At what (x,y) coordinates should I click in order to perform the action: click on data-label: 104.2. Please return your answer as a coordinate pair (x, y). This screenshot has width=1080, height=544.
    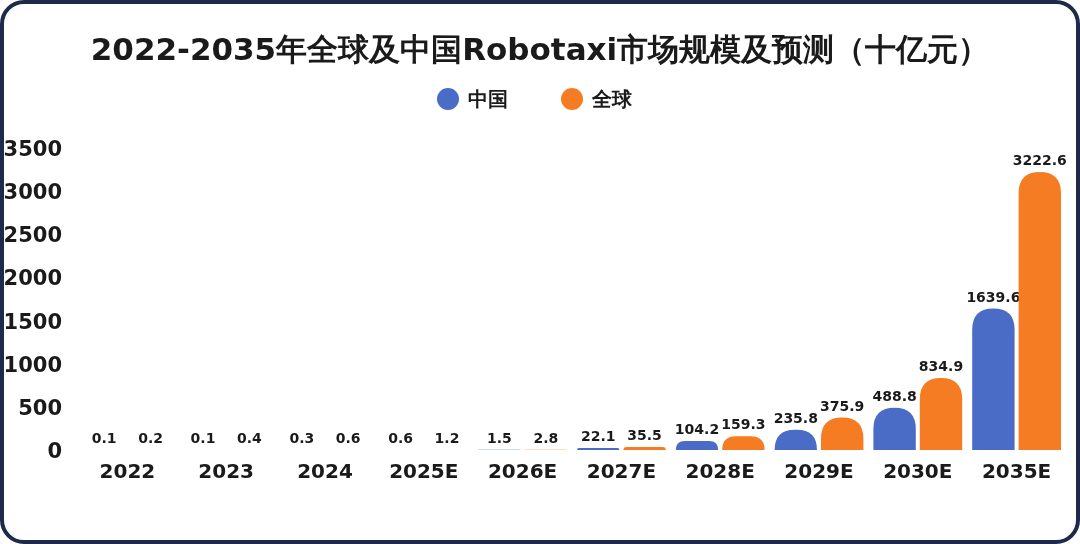
    Looking at the image, I should click on (697, 429).